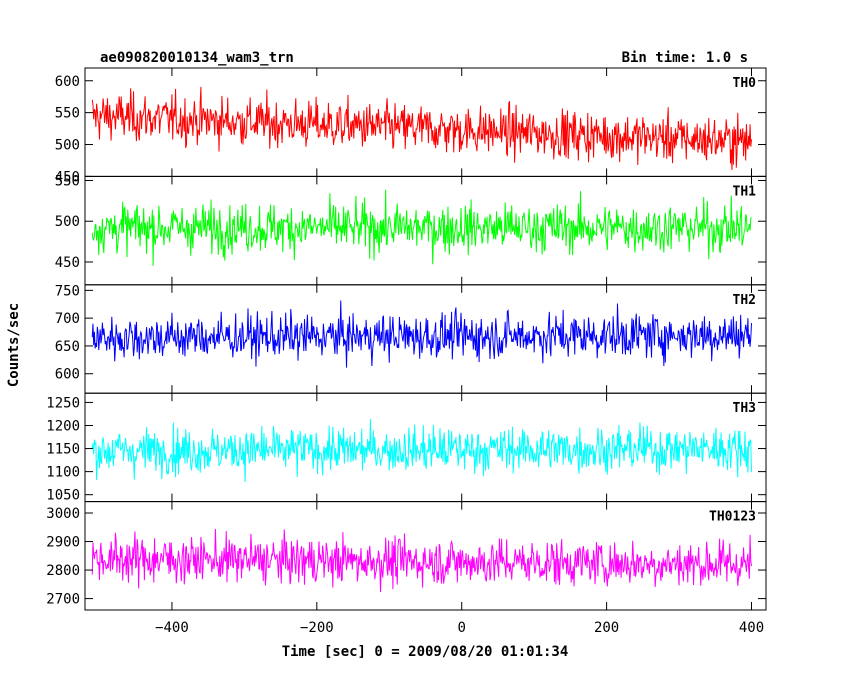 This screenshot has width=850, height=680. Describe the element at coordinates (63, 403) in the screenshot. I see `y-tick-label: 1250` at that location.